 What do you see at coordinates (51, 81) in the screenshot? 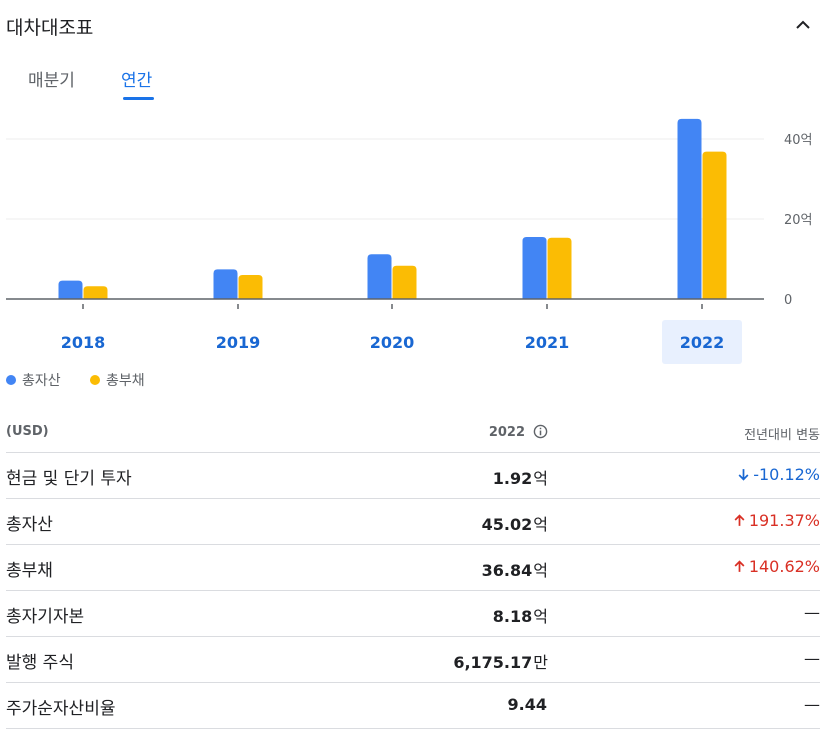
I see `tab-quarterly: 매분기` at bounding box center [51, 81].